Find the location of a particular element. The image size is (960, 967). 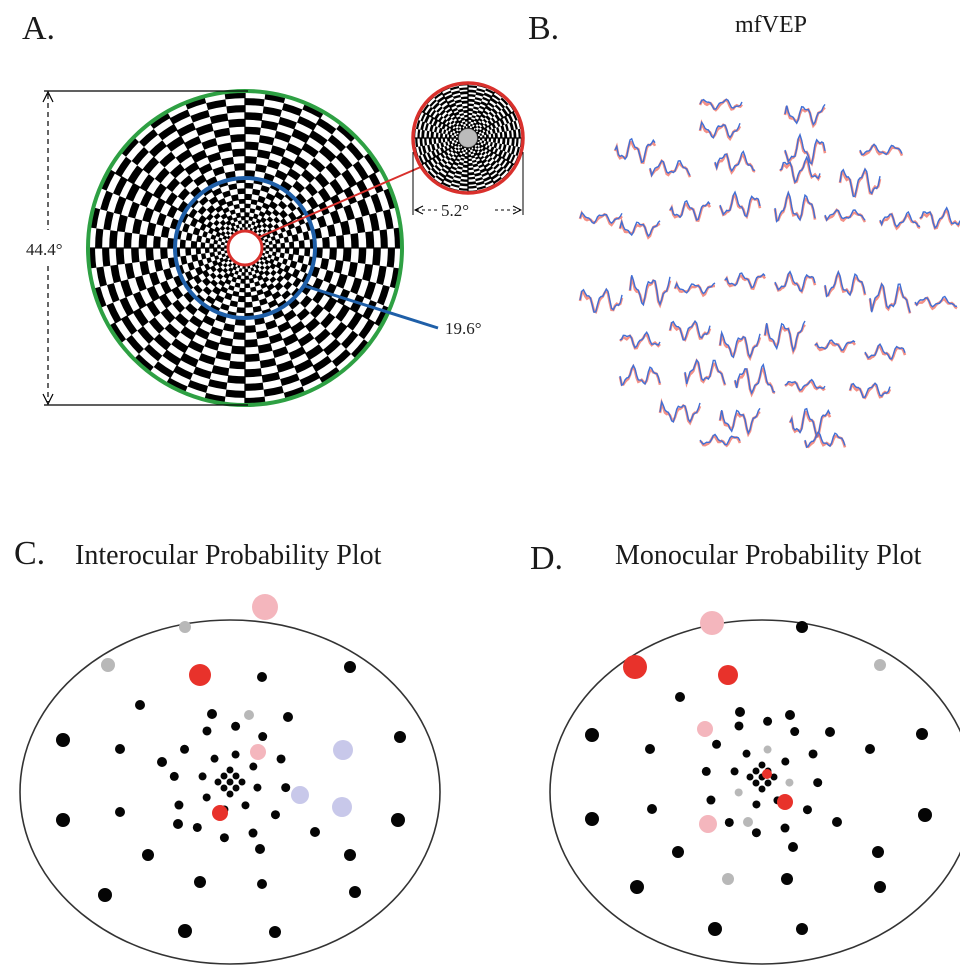

middle-extent-label: 19.6° is located at coordinates (463, 328).